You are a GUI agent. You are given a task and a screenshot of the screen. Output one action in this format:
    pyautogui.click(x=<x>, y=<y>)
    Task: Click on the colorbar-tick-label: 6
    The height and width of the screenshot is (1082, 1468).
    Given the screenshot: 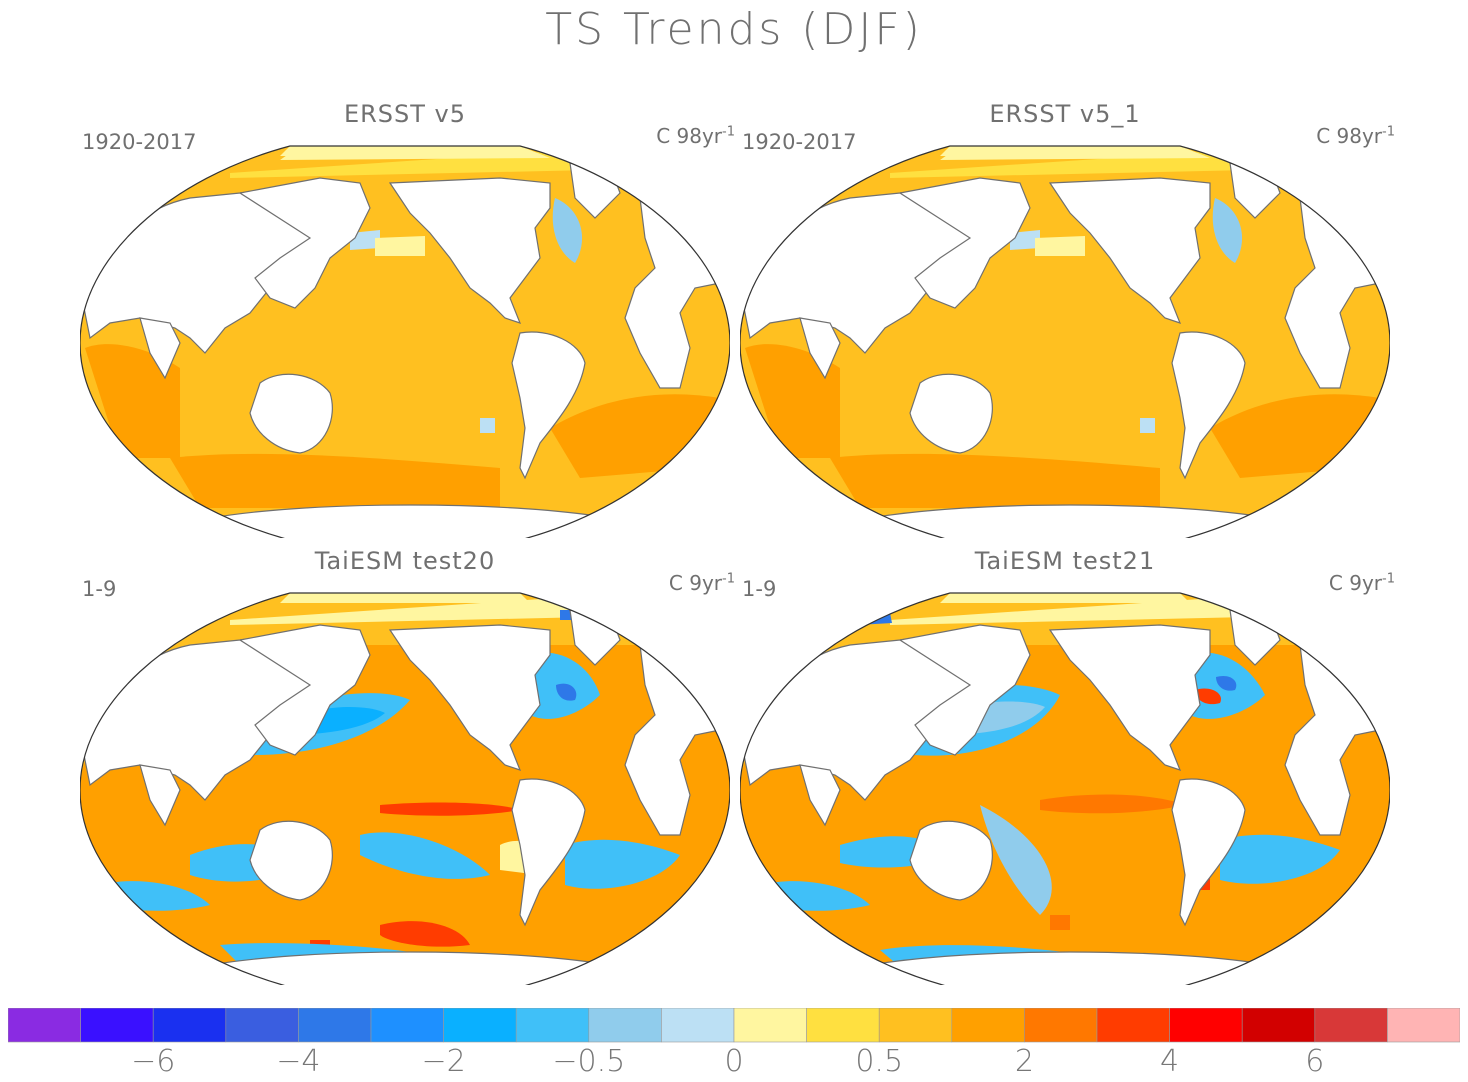 What is the action you would take?
    pyautogui.click(x=1315, y=1061)
    